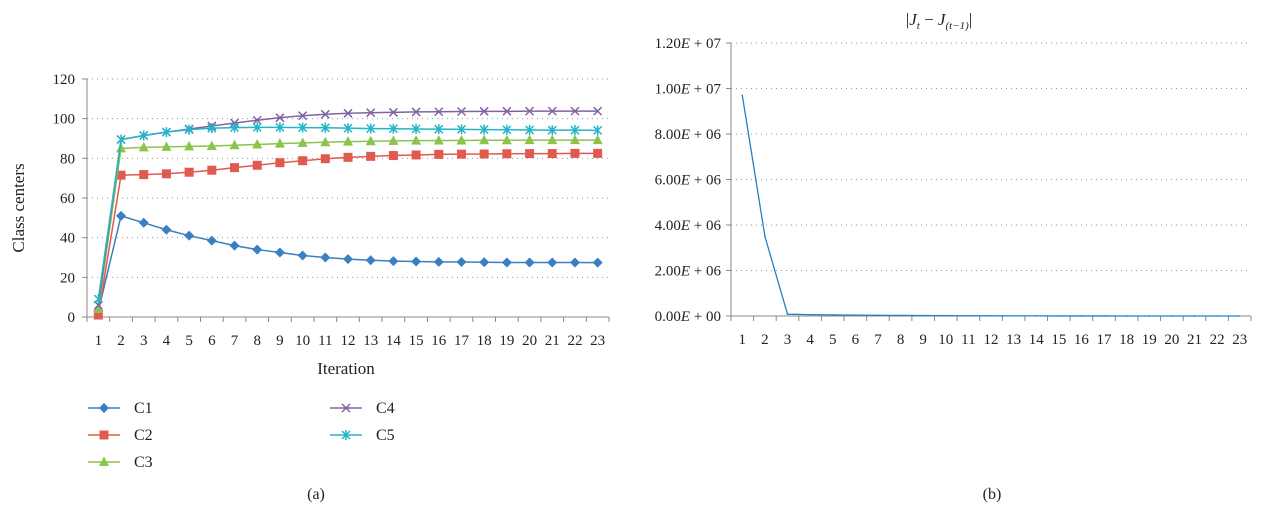  Describe the element at coordinates (385, 408) in the screenshot. I see `legend-label: C4` at that location.